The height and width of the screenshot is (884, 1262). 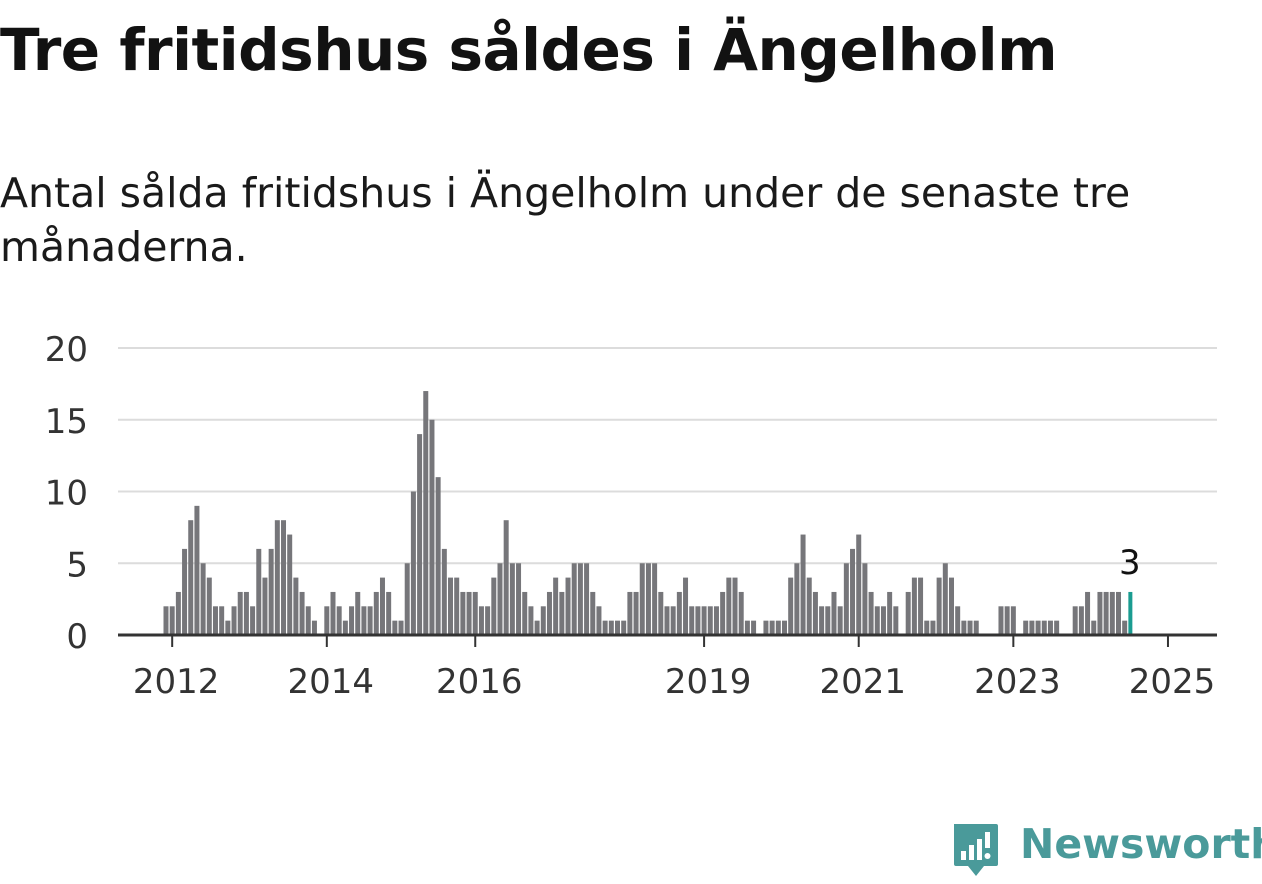 What do you see at coordinates (976, 850) in the screenshot?
I see `newsworthy-logo-icon` at bounding box center [976, 850].